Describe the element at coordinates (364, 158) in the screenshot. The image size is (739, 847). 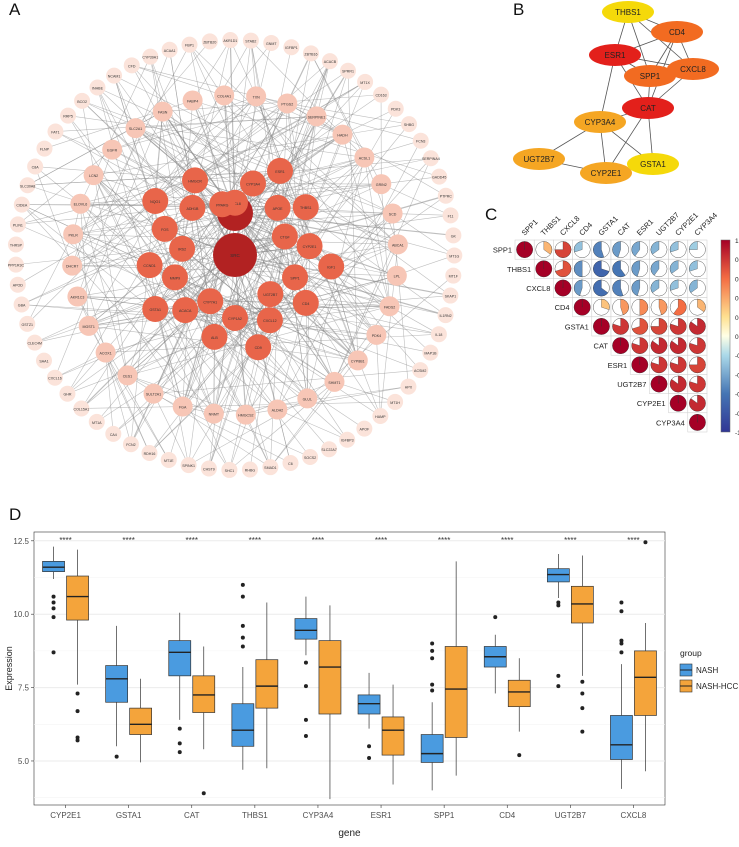
I see `network-node-label: ACSL1` at that location.